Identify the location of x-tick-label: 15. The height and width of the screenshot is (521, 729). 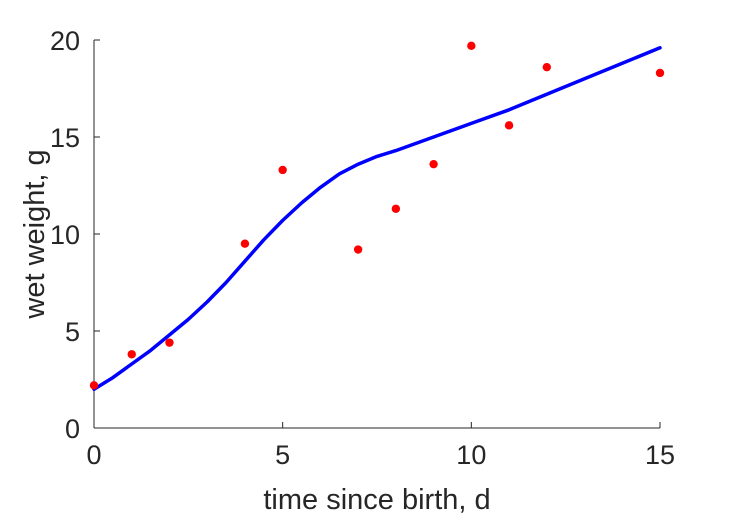
(660, 455).